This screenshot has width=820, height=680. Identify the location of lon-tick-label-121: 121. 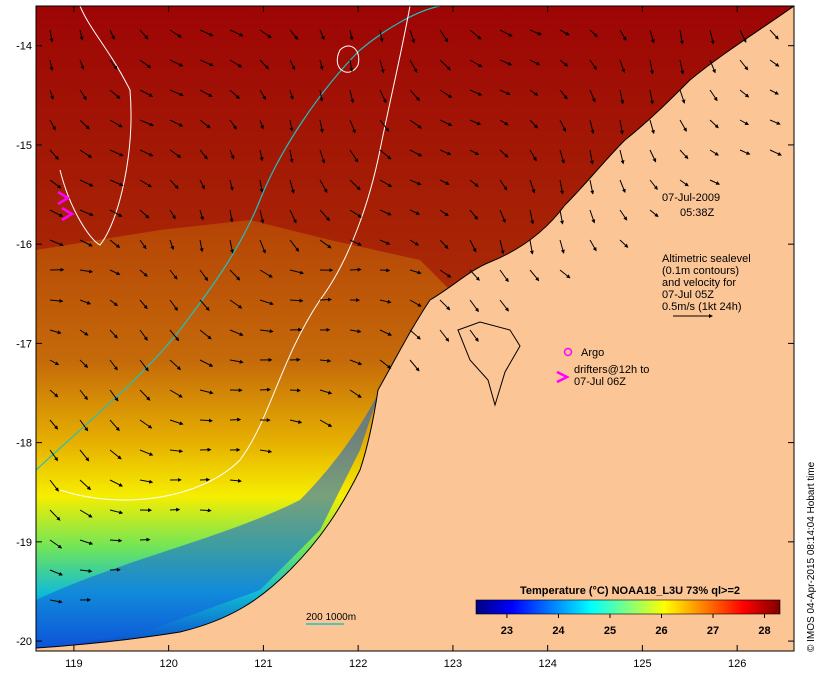
(263, 664).